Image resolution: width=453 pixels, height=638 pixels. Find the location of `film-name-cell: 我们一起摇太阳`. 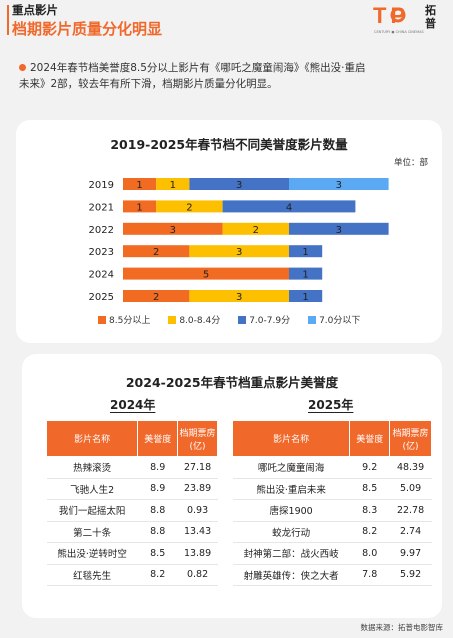

film-name-cell: 我们一起摇太阳 is located at coordinates (92, 510).